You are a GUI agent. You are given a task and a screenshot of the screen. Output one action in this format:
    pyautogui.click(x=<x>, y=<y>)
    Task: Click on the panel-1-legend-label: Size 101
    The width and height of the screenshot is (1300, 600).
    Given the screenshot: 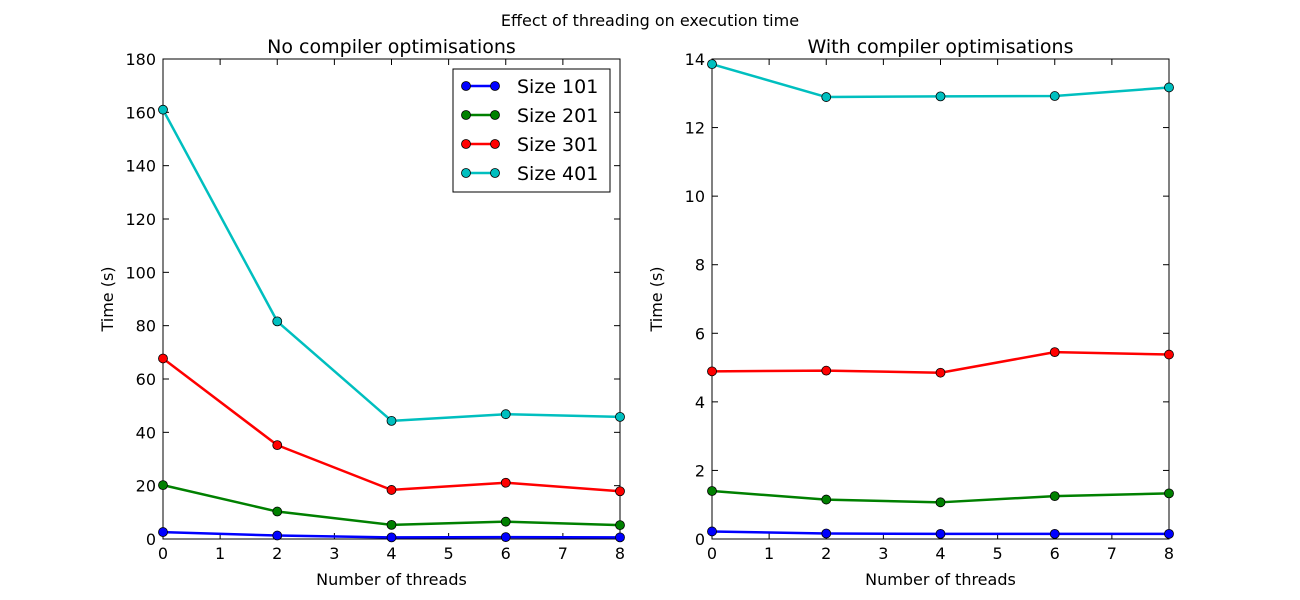 What is the action you would take?
    pyautogui.click(x=557, y=87)
    